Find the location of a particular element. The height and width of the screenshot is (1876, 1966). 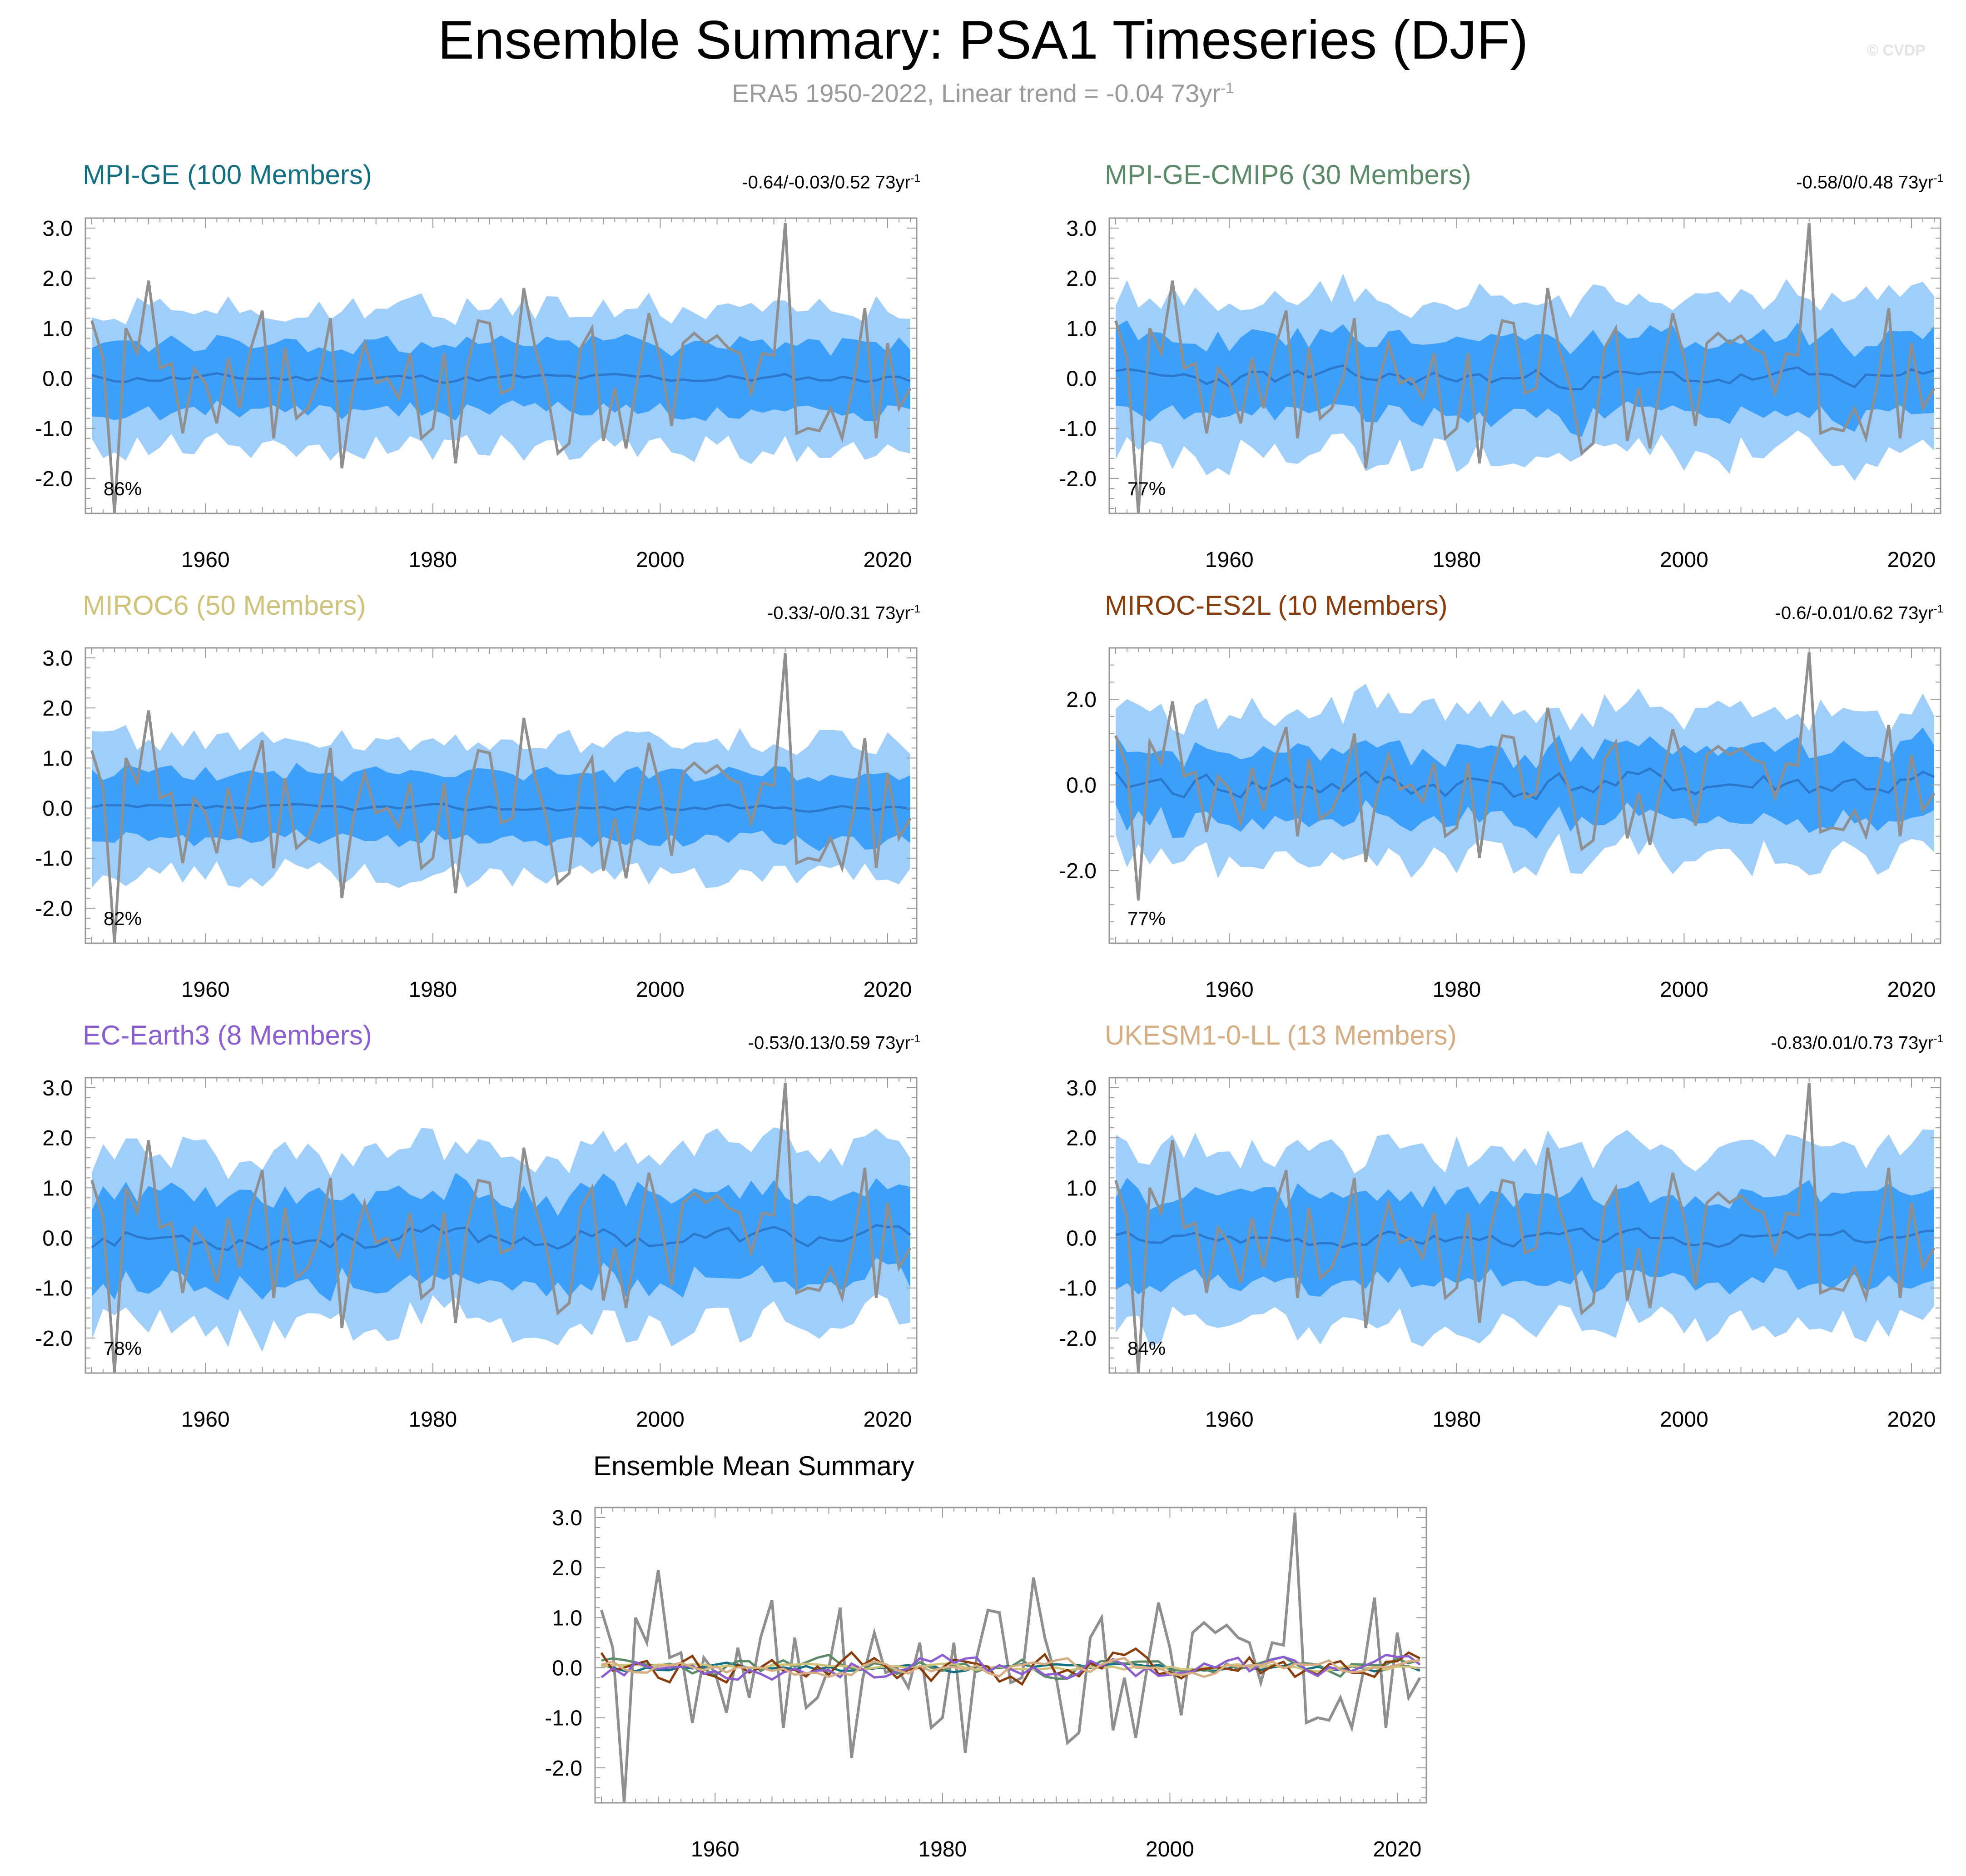

trend-text: -0.58/0/0.48 73yr is located at coordinates (1865, 183).